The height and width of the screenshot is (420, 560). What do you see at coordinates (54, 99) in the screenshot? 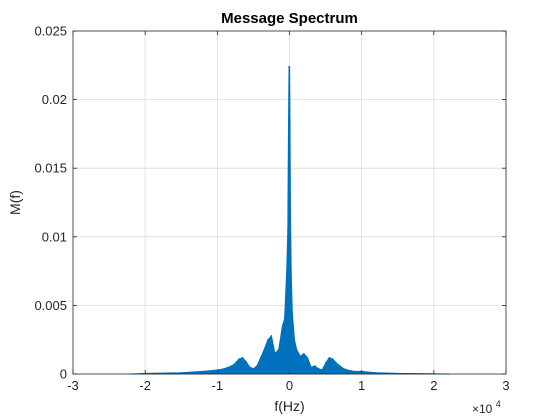
I see `y-tick-label: 0.02` at bounding box center [54, 99].